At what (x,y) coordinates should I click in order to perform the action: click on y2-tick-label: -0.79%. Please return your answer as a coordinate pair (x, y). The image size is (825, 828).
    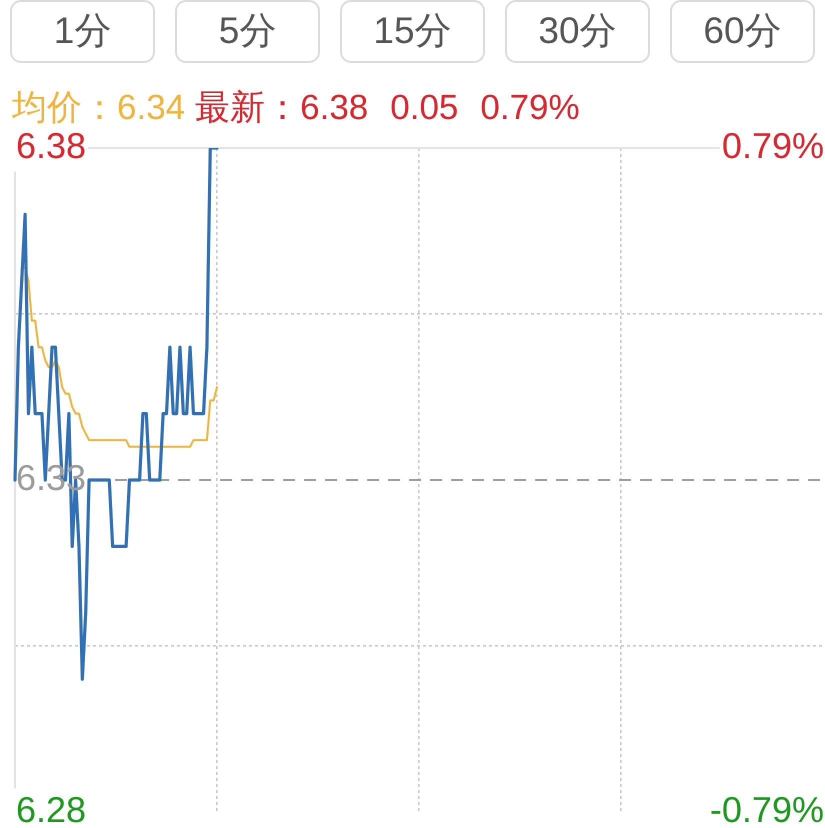
    Looking at the image, I should click on (767, 808).